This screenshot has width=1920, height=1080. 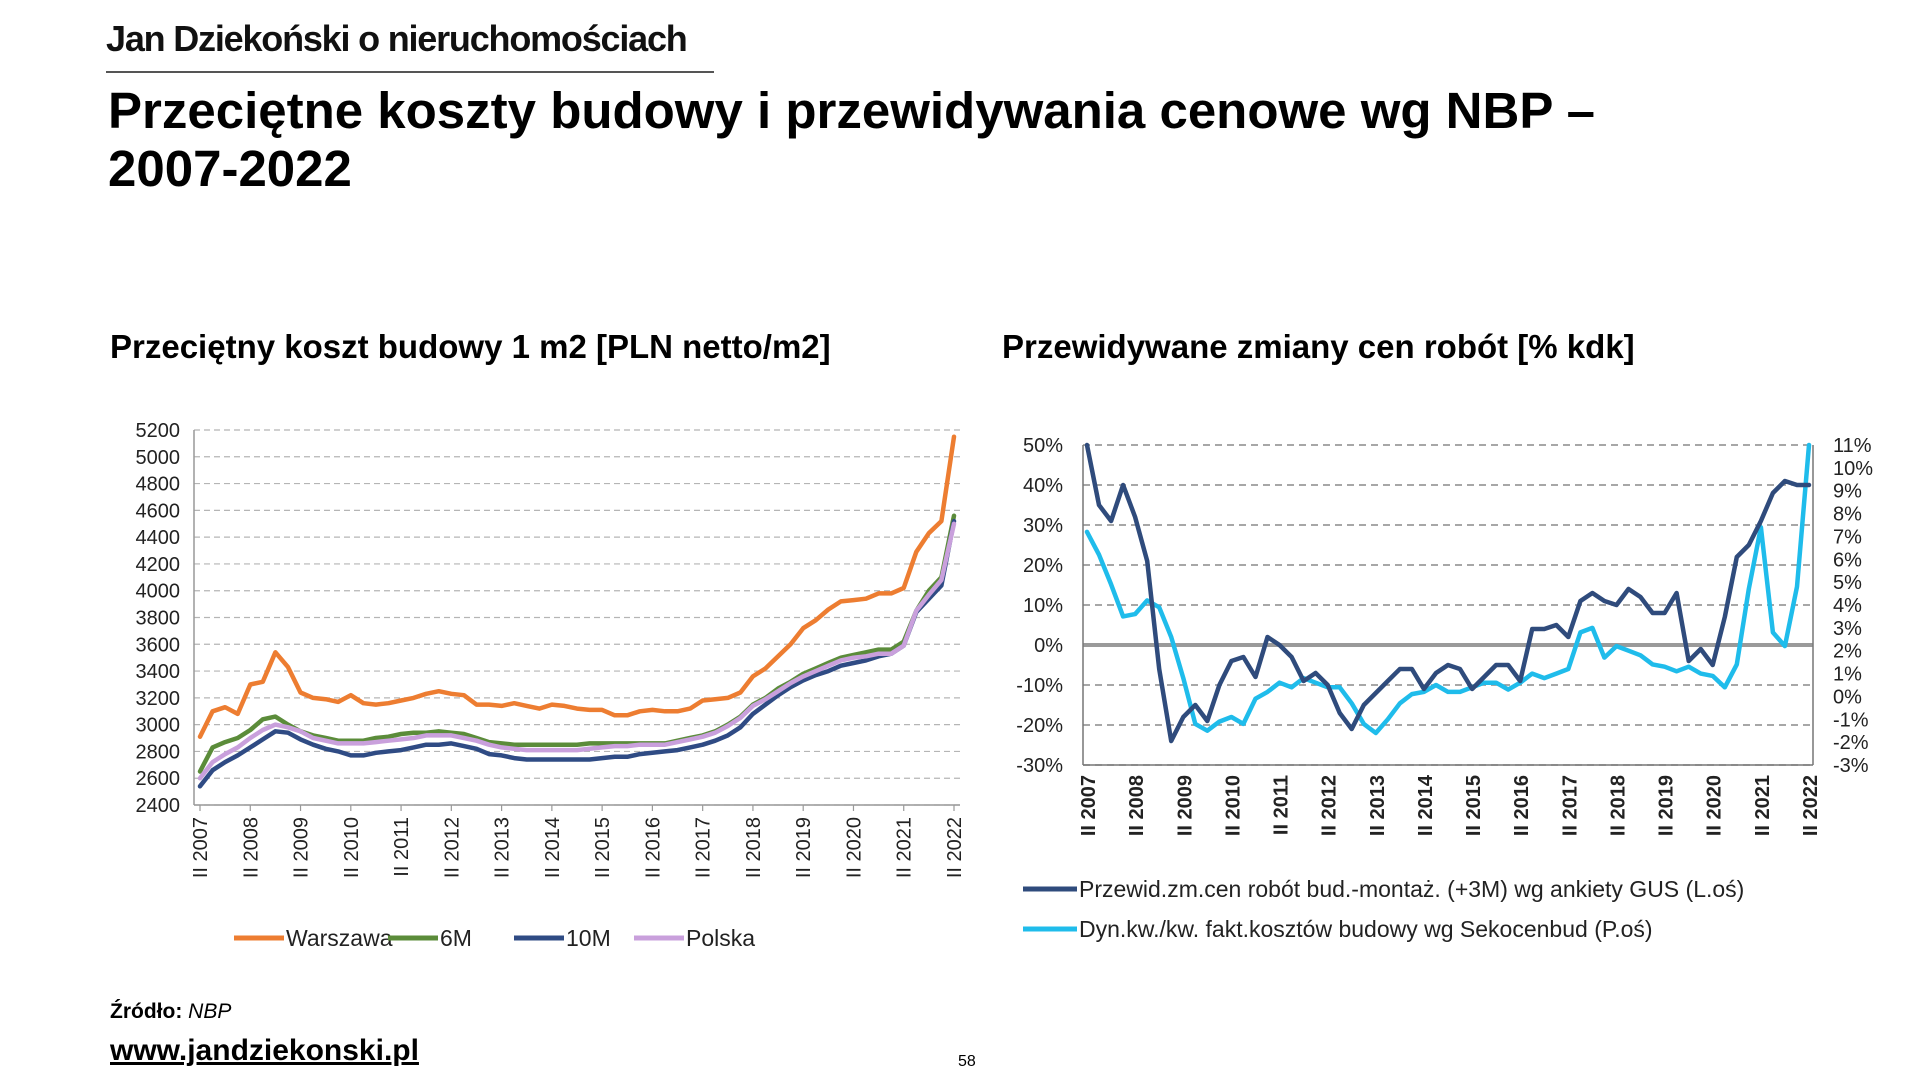 What do you see at coordinates (1847, 515) in the screenshot?
I see `y-right-tick-label: 8%` at bounding box center [1847, 515].